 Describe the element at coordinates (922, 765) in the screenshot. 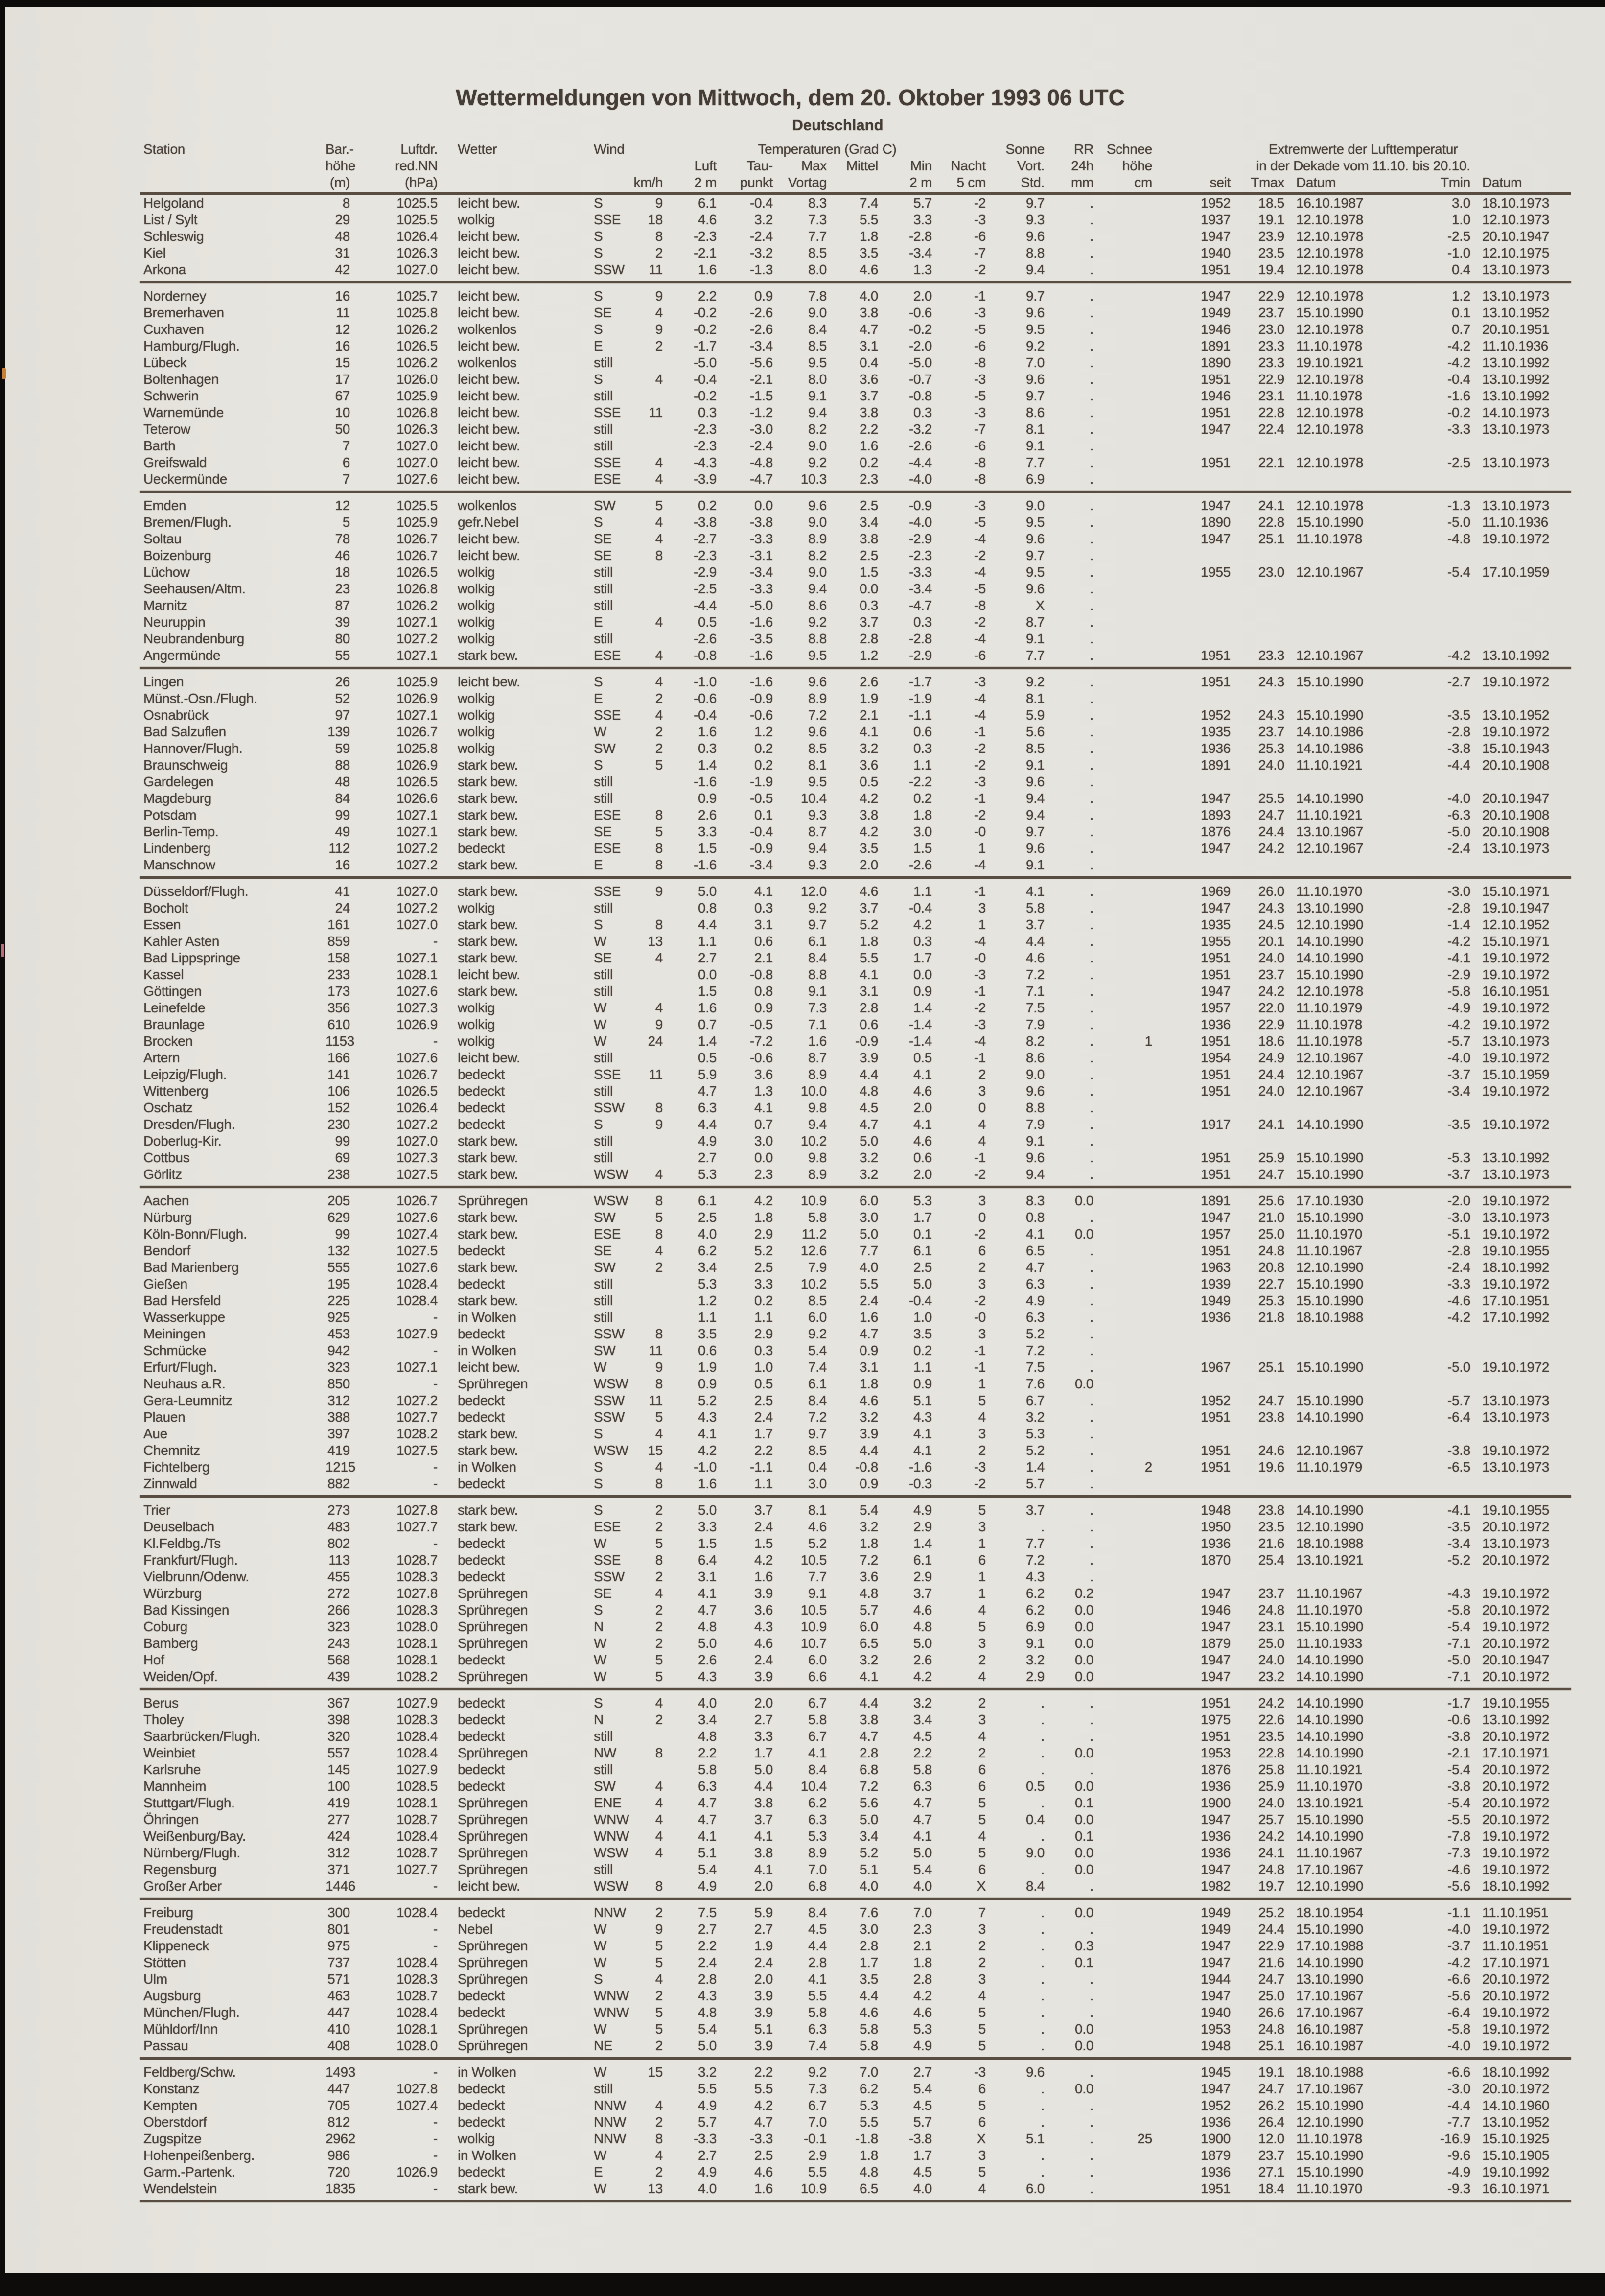

I see `min-2m: 1.1` at that location.